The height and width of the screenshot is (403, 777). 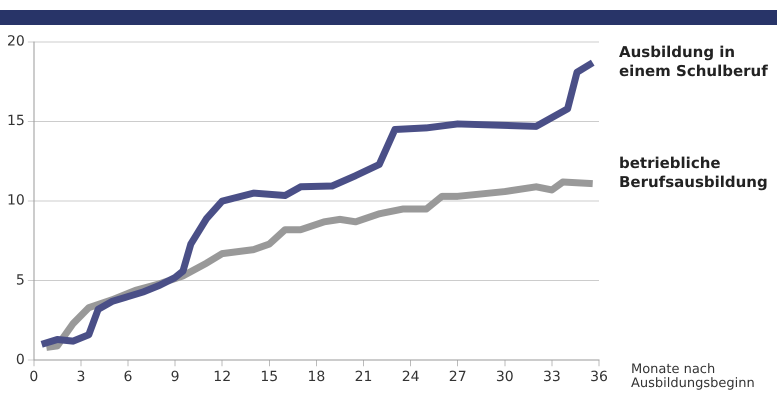 I want to click on x-tick-label: 6, so click(x=128, y=377).